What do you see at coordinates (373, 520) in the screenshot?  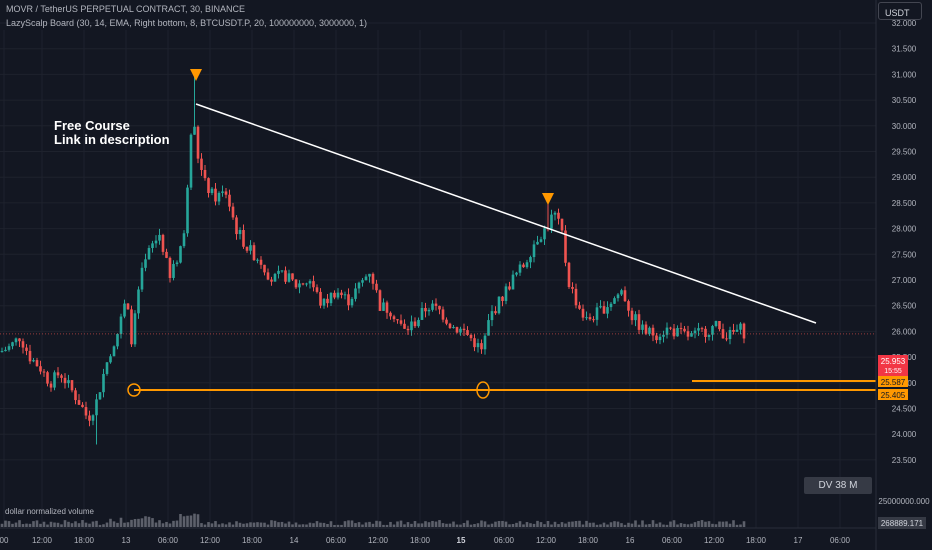 I see `volume-histogram` at bounding box center [373, 520].